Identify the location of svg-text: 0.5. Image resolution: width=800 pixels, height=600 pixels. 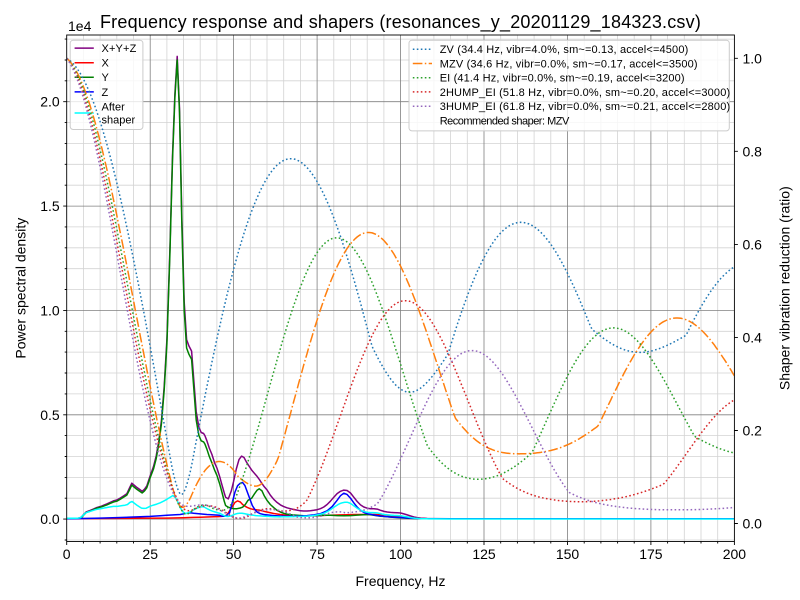
(50, 415).